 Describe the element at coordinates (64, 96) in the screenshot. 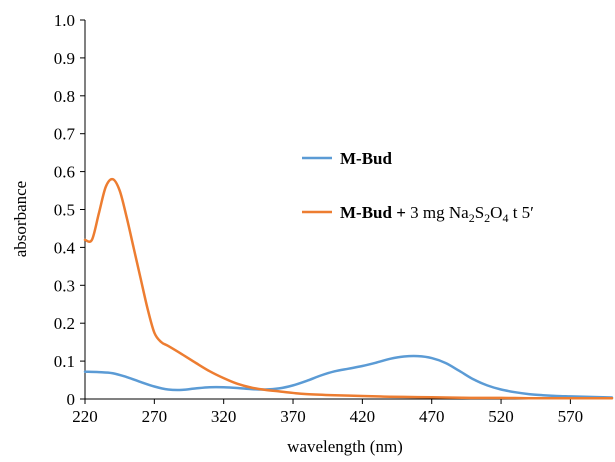

I see `y-tick-label: 0.8` at that location.